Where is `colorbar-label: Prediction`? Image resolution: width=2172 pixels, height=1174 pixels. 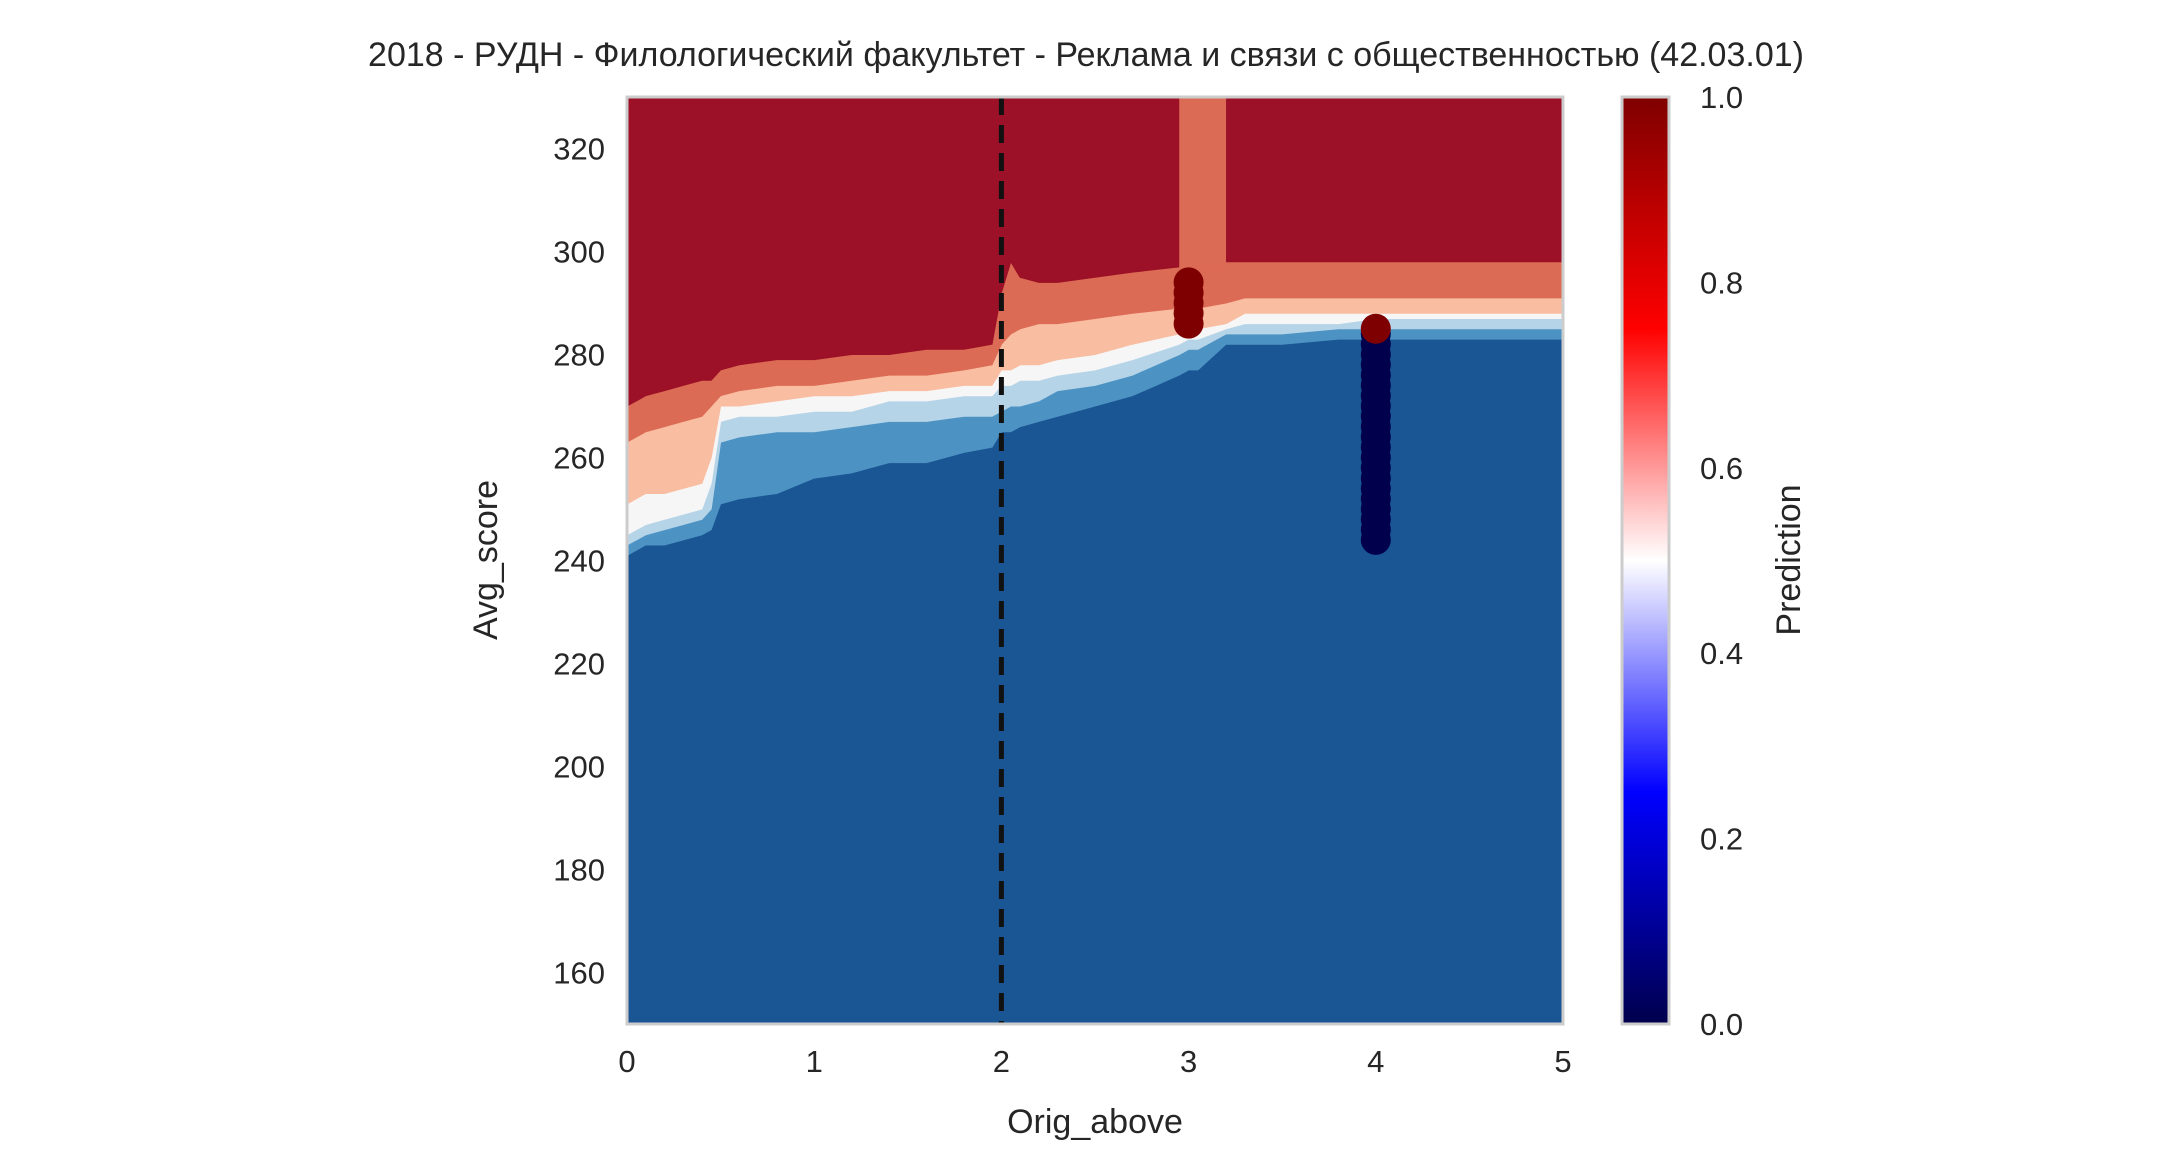
colorbar-label: Prediction is located at coordinates (1789, 559).